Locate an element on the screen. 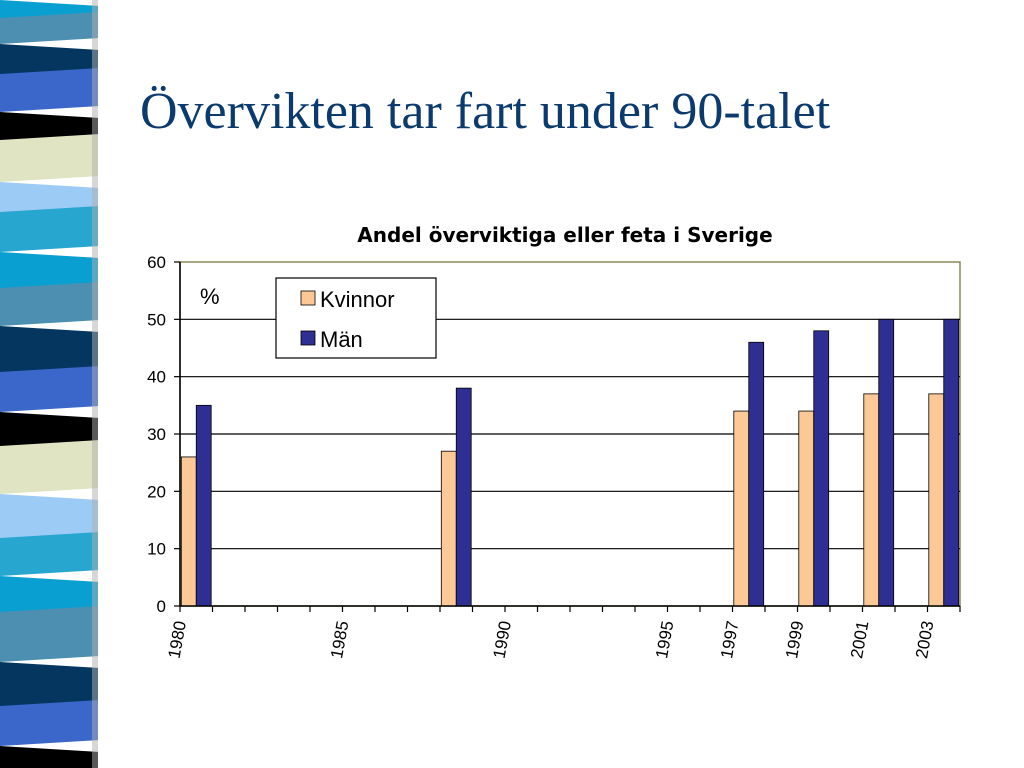 This screenshot has width=1024, height=768. legend-swatch-kvinnor is located at coordinates (308, 298).